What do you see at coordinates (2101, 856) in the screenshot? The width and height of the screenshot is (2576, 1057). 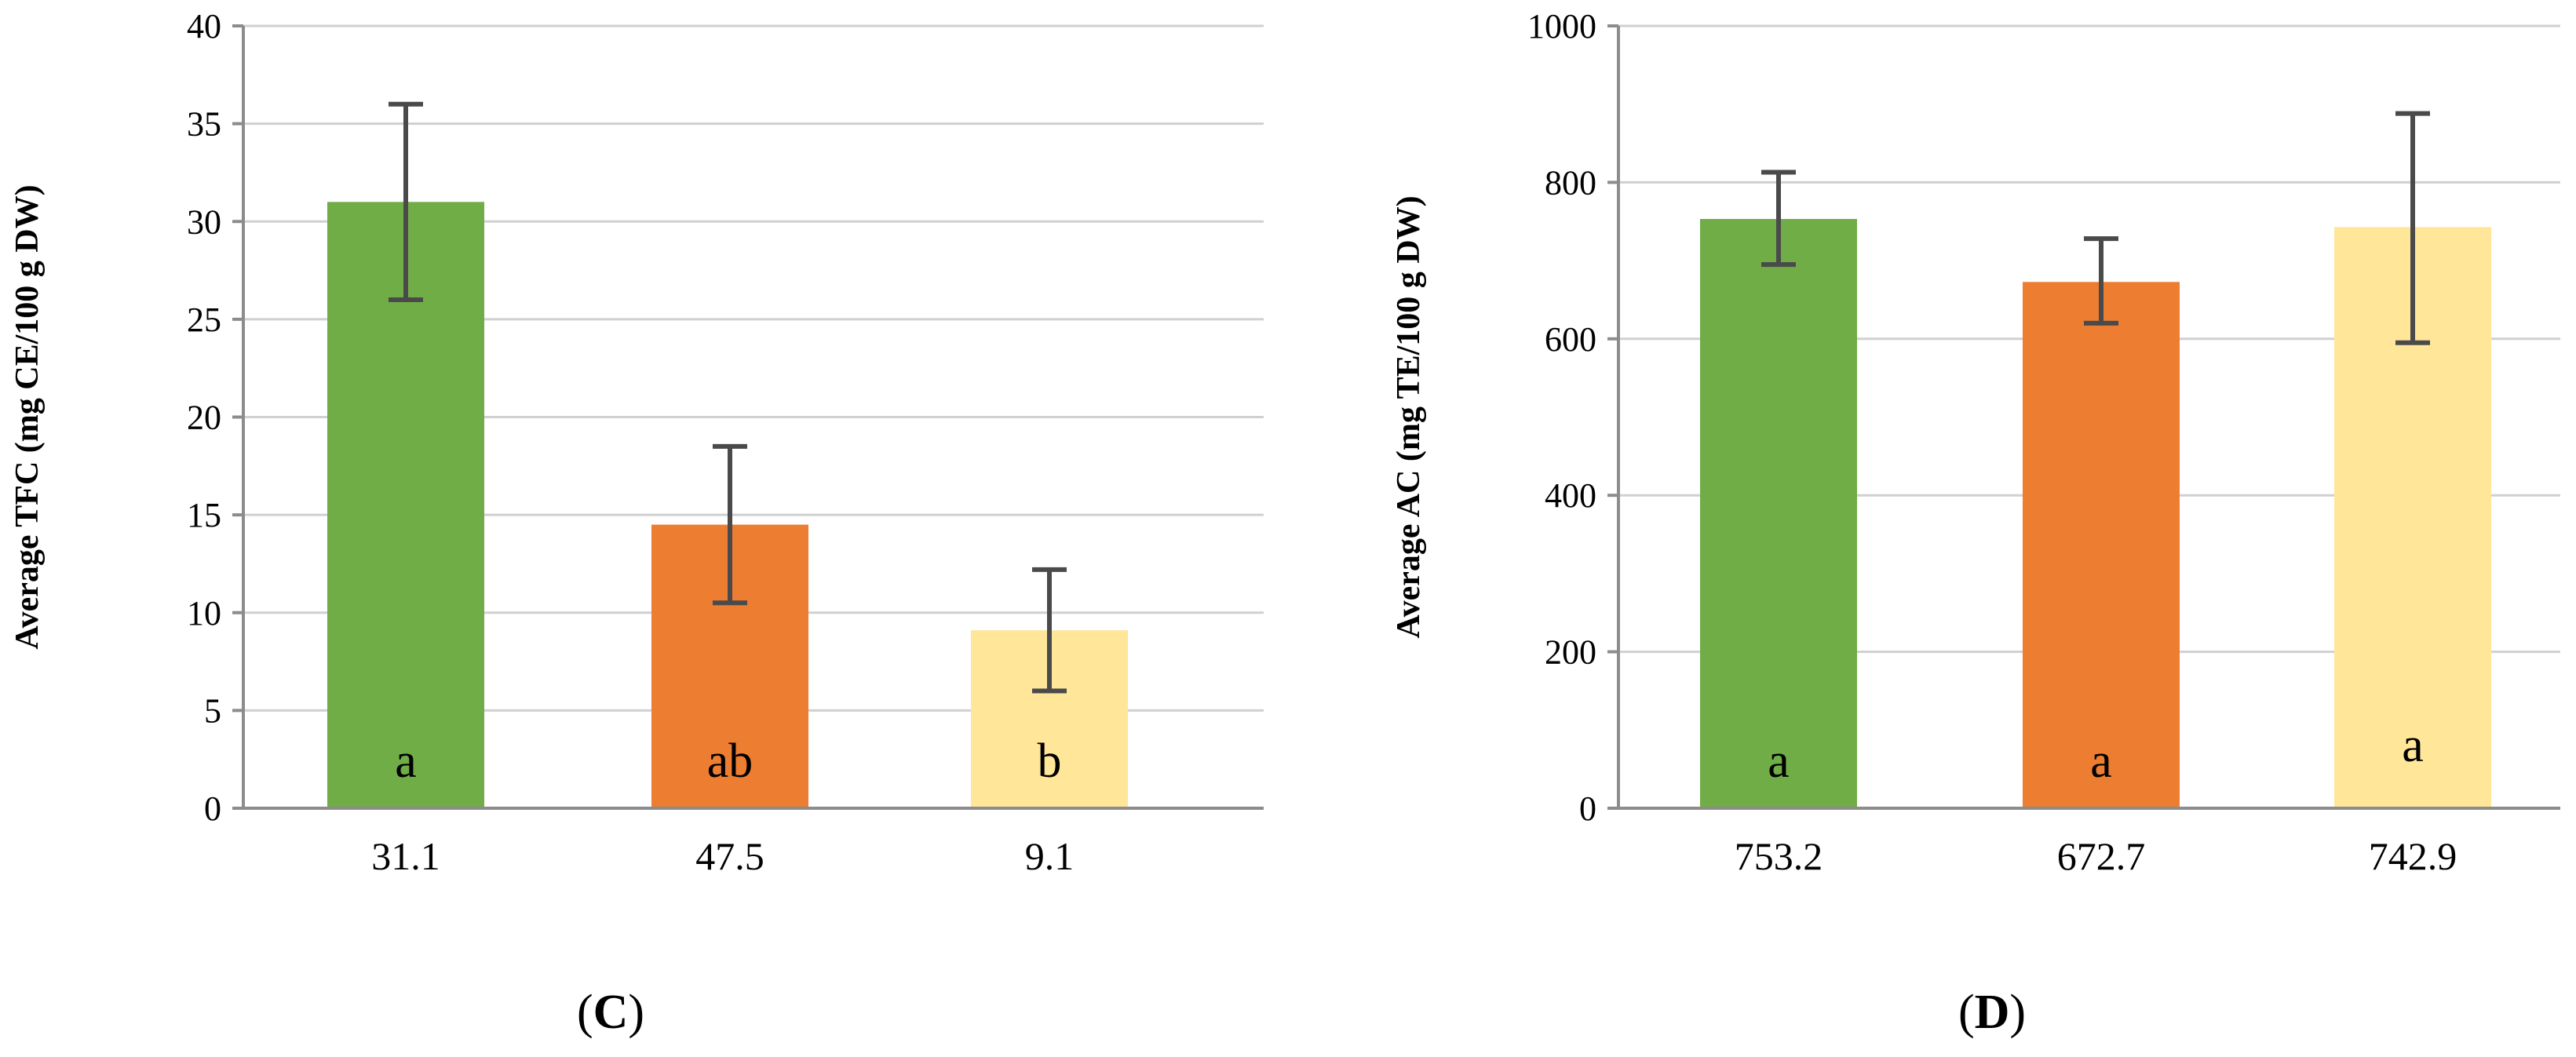 I see `category-label: 672.7` at bounding box center [2101, 856].